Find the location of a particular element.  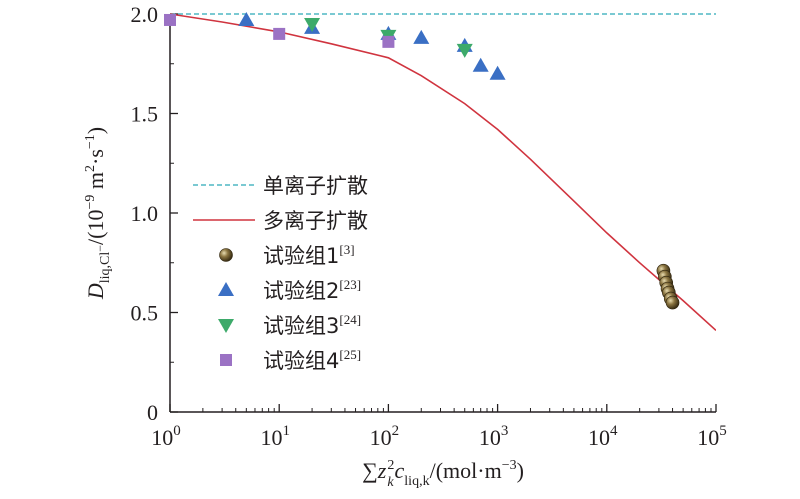

x-title-unit-exp: −3 is located at coordinates (509, 465).